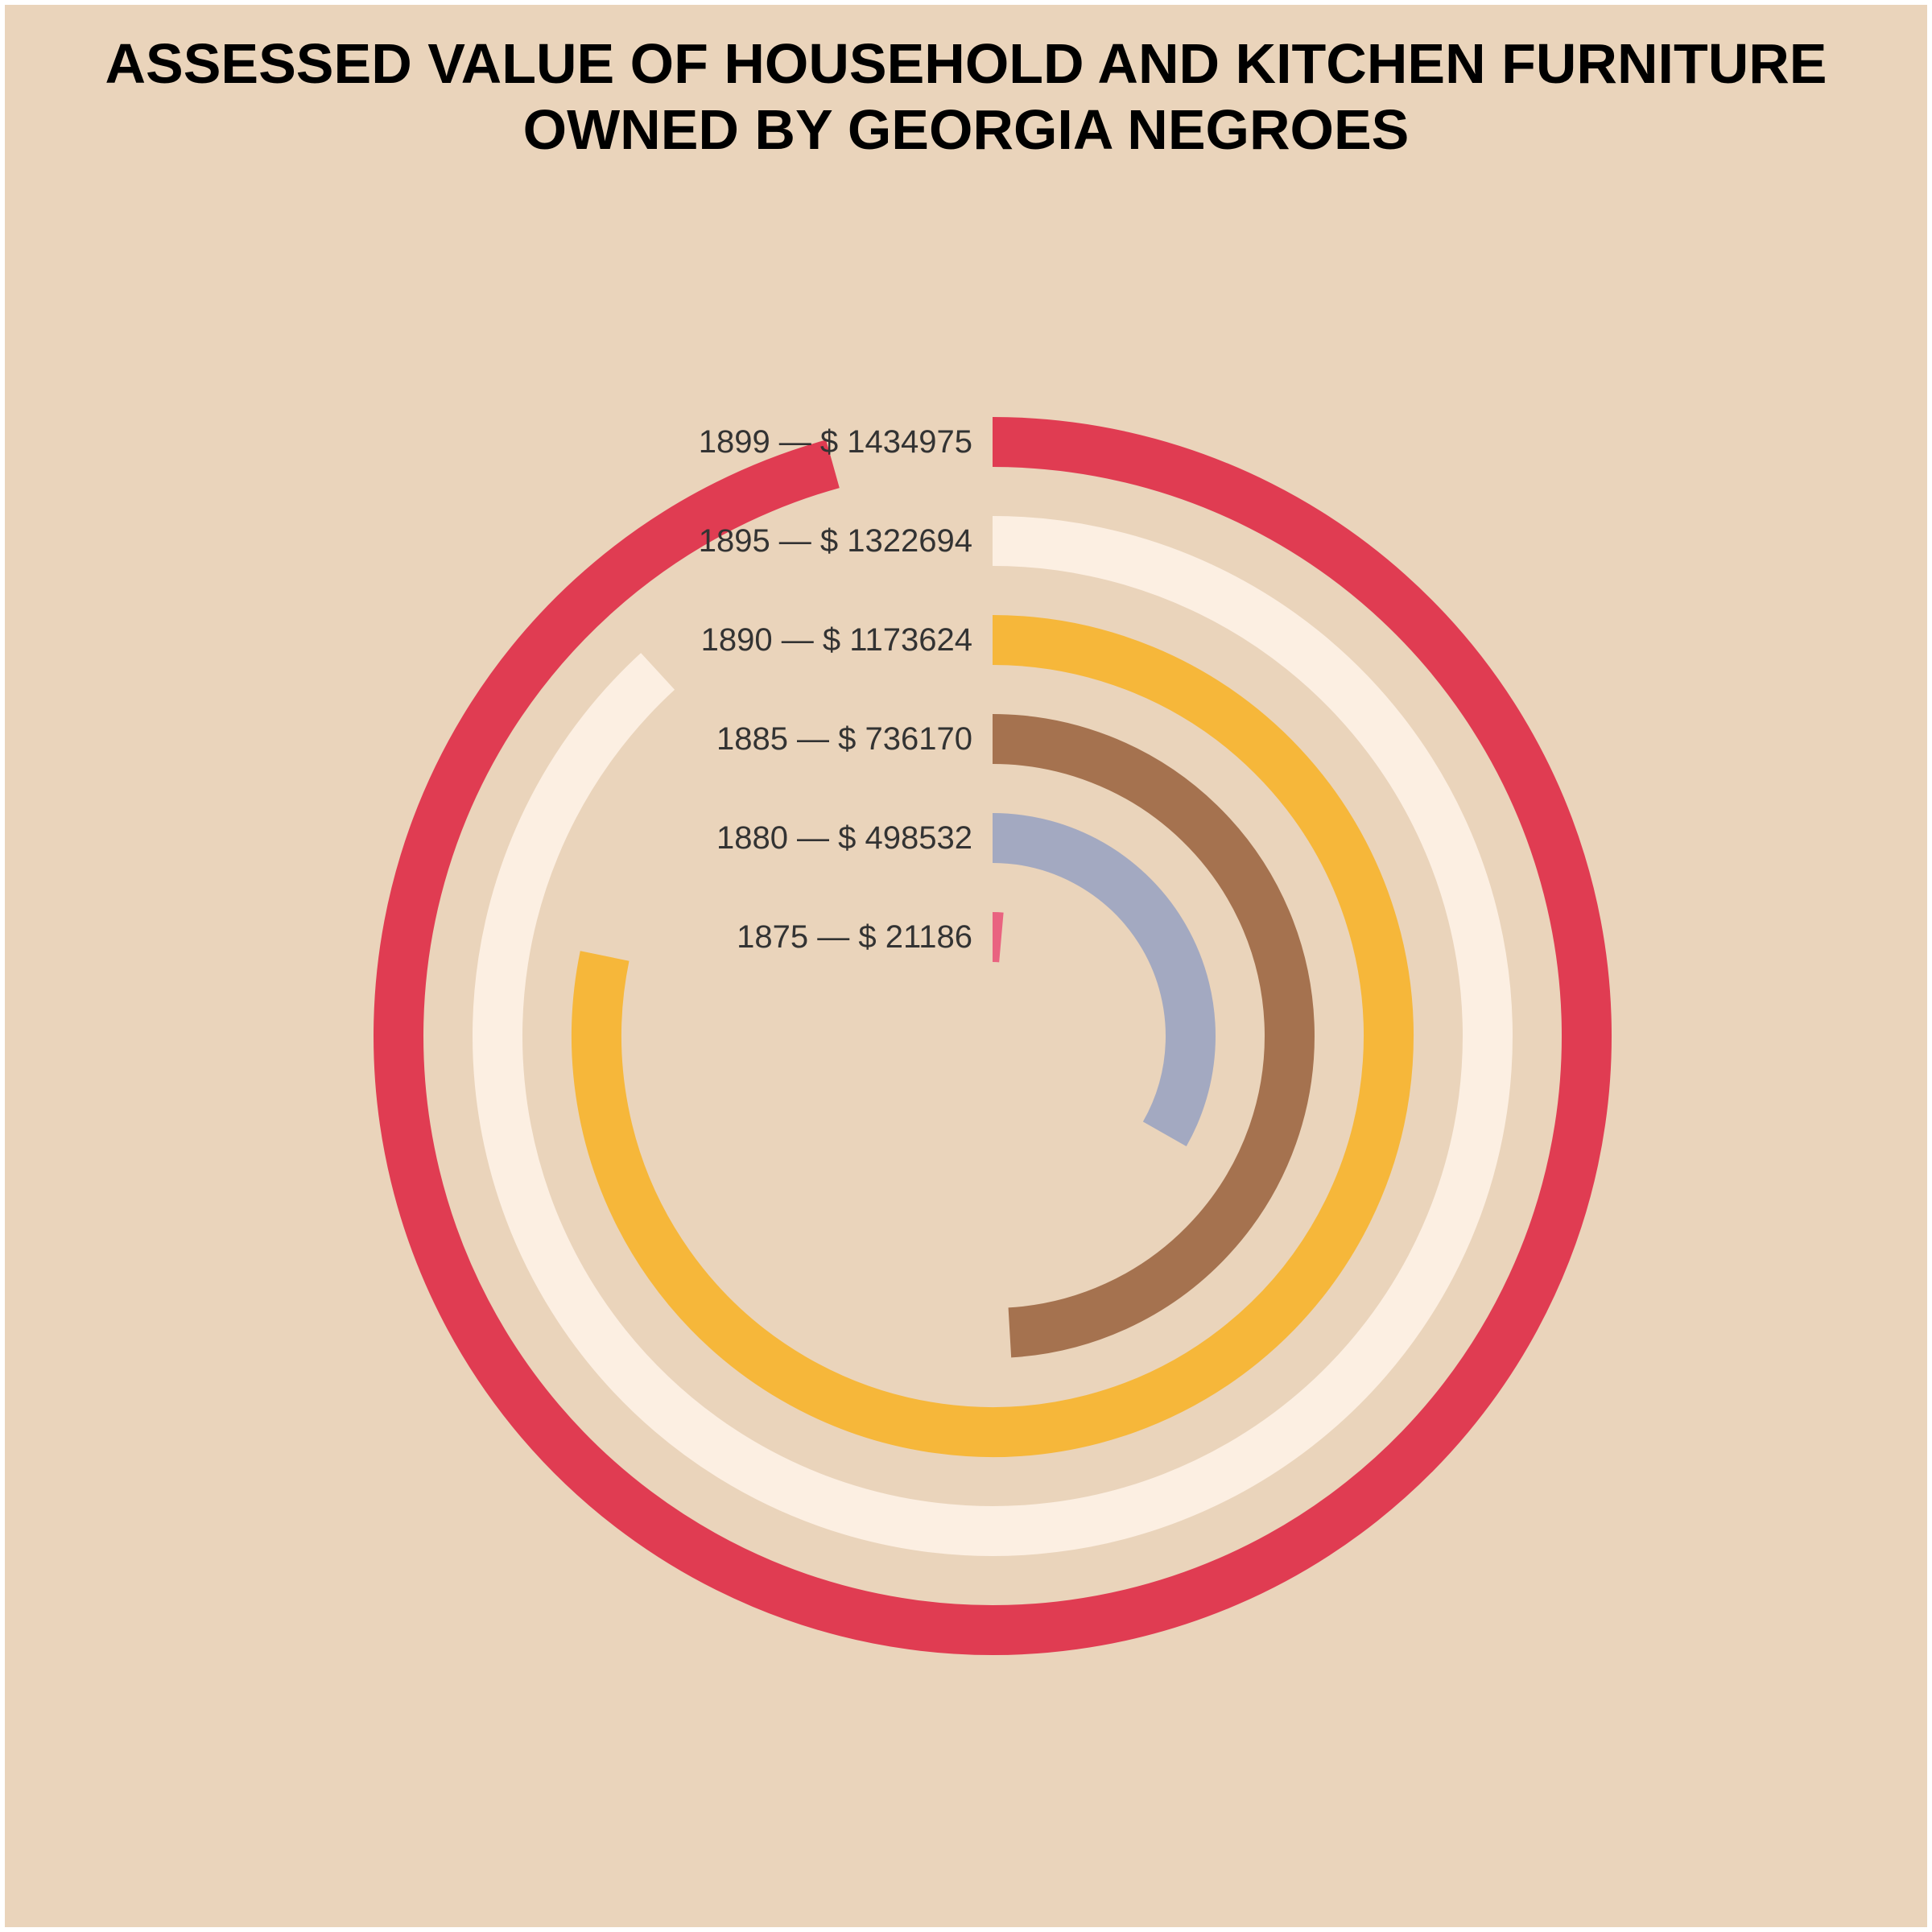 This screenshot has height=1932, width=1932. I want to click on label-1880: 1880 — $ 498532, so click(844, 838).